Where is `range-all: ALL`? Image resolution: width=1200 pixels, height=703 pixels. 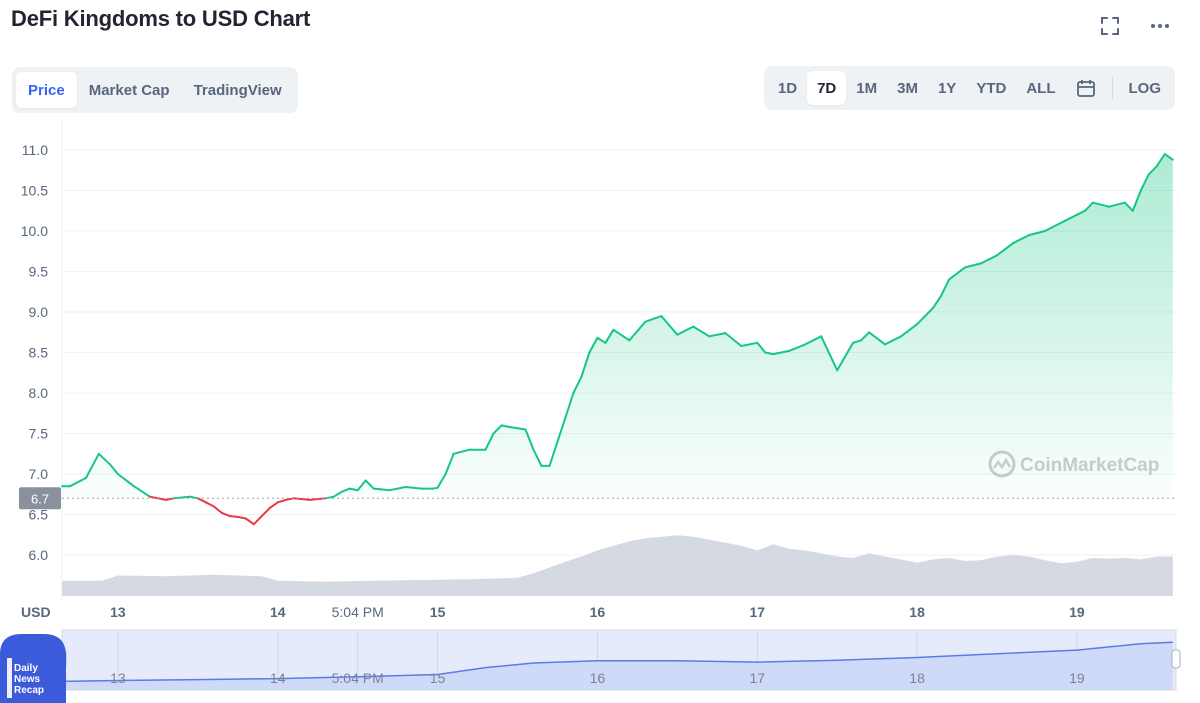
range-all: ALL is located at coordinates (1041, 88).